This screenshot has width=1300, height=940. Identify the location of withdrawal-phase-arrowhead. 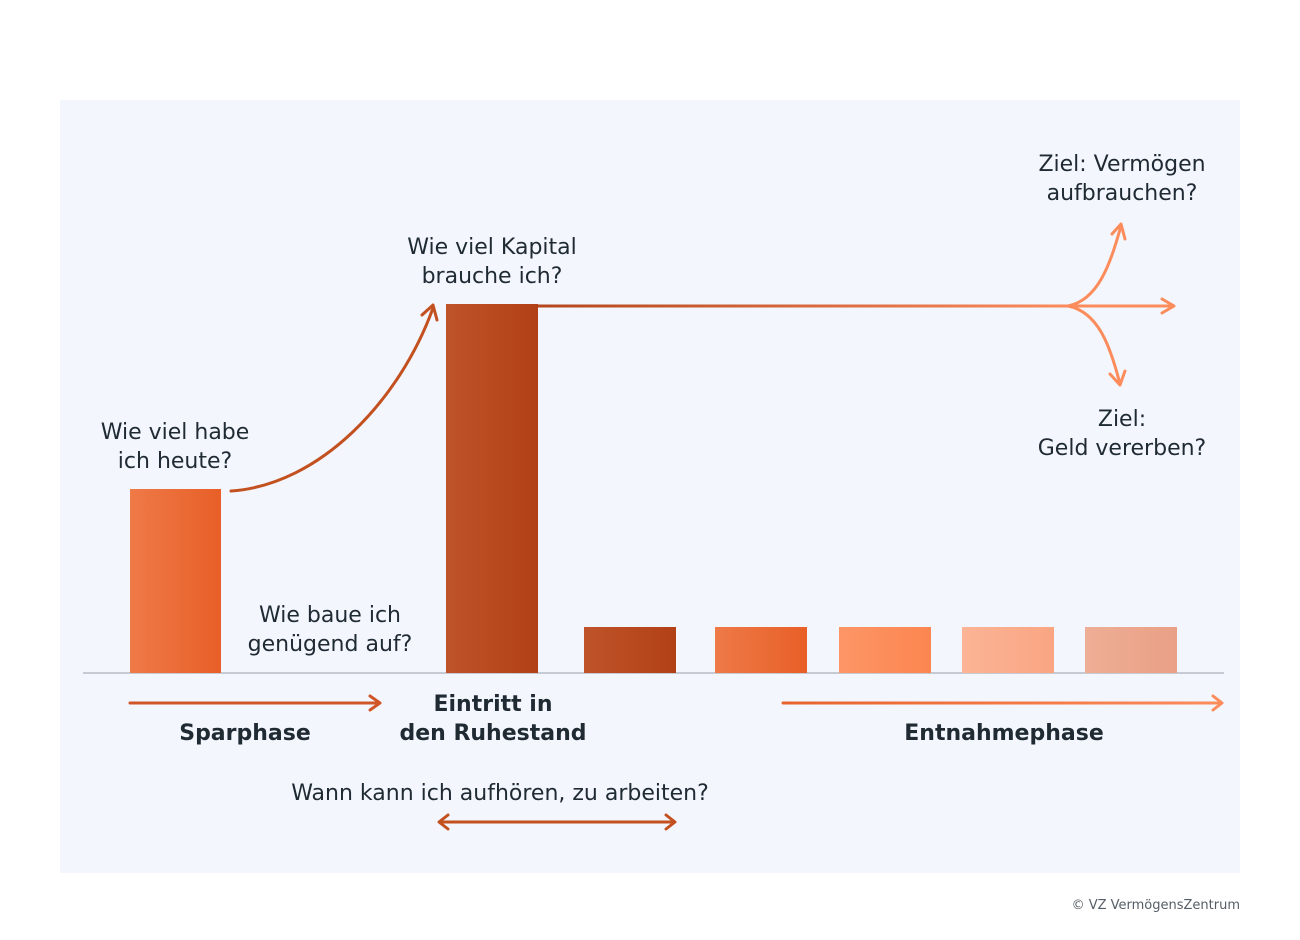
(1217, 703).